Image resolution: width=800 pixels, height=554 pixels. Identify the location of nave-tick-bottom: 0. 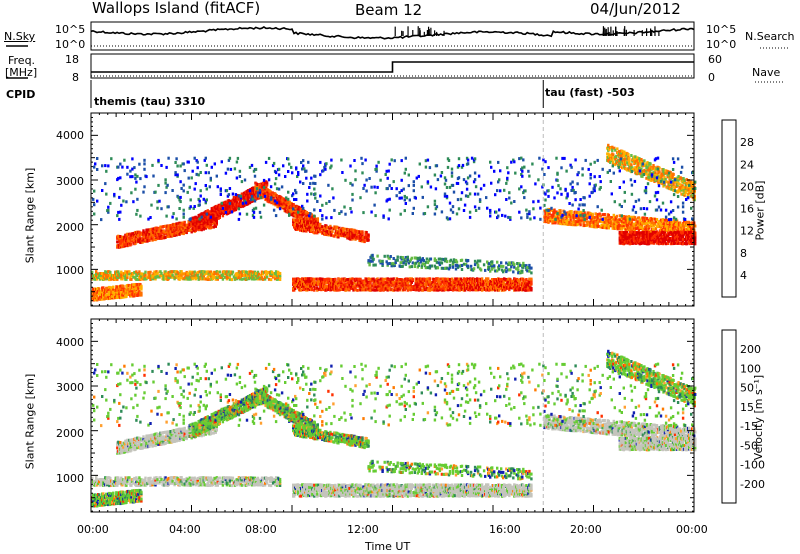
(711, 77).